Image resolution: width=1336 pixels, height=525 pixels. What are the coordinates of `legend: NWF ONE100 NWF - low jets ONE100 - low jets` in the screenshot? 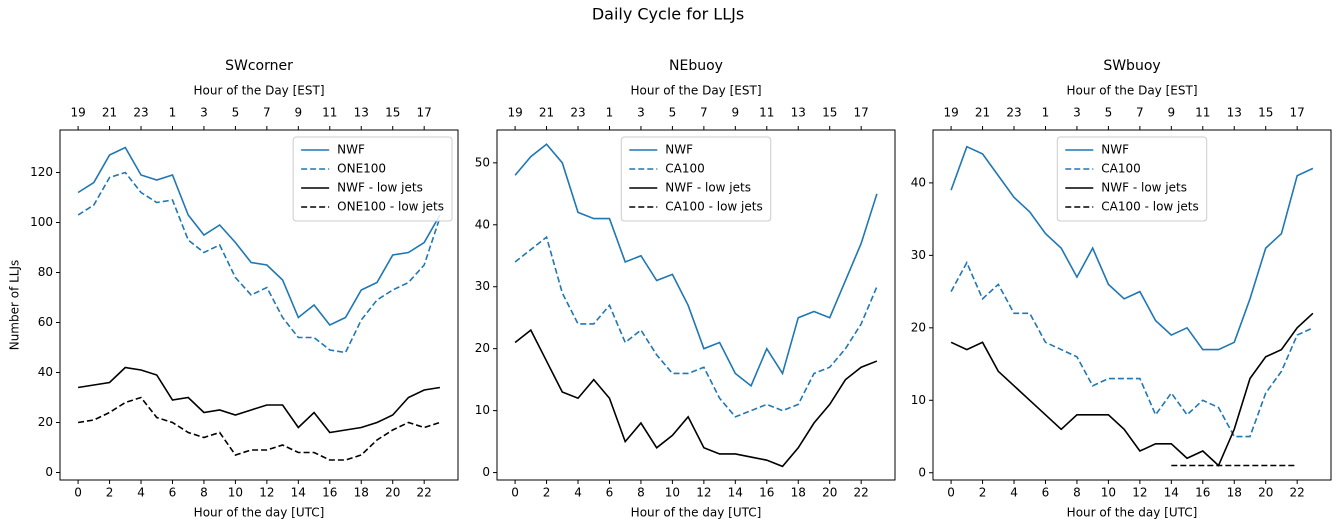 It's located at (372, 179).